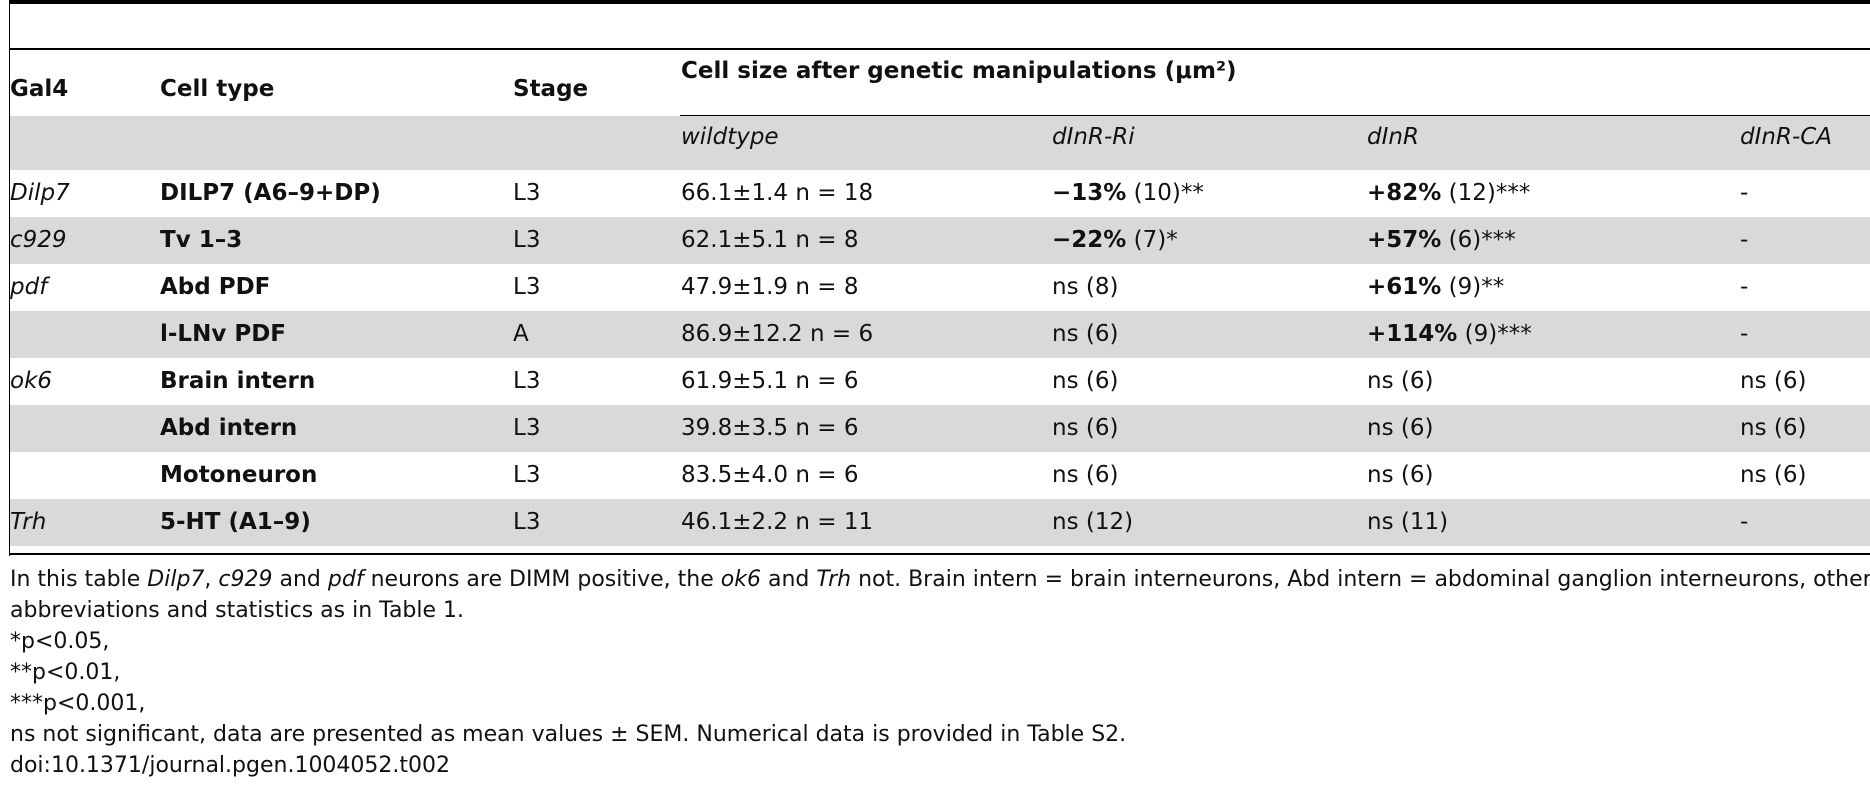 This screenshot has height=800, width=1870. Describe the element at coordinates (238, 381) in the screenshot. I see `cell-type-cell: Brain intern` at that location.